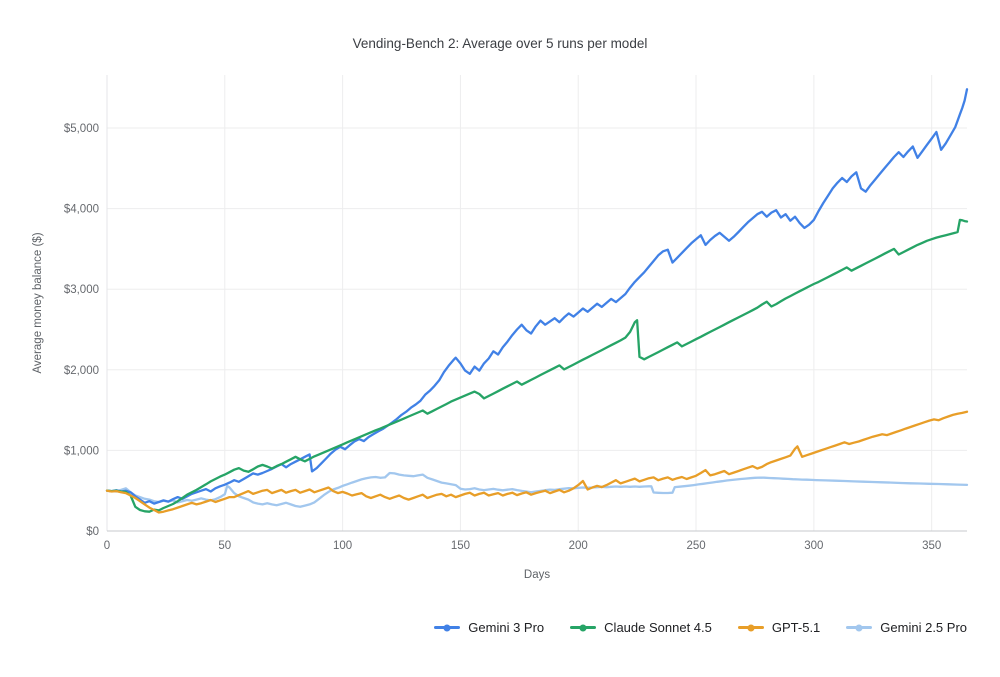  What do you see at coordinates (695, 546) in the screenshot?
I see `x-tick-label: 250` at bounding box center [695, 546].